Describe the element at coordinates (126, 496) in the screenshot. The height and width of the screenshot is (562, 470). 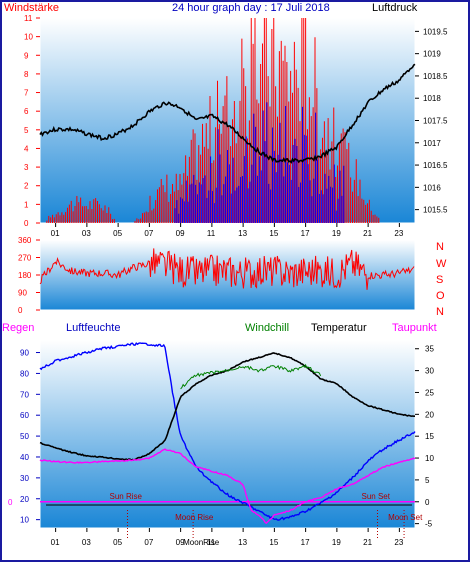
I see `event-label: Sun Rise` at that location.